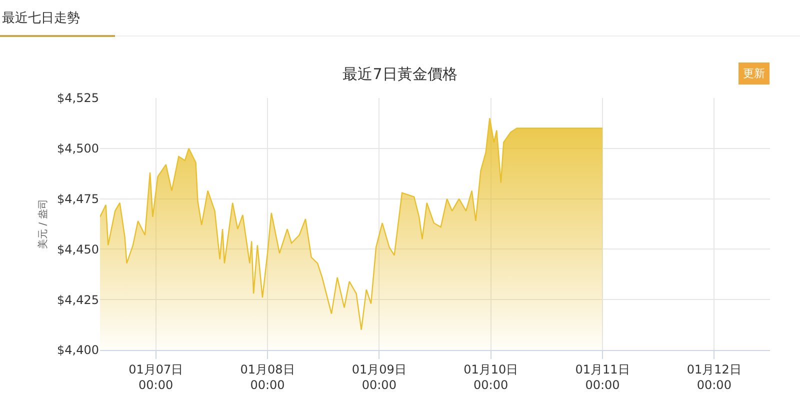 The width and height of the screenshot is (800, 410). I want to click on y-tick-label: $4,425, so click(78, 299).